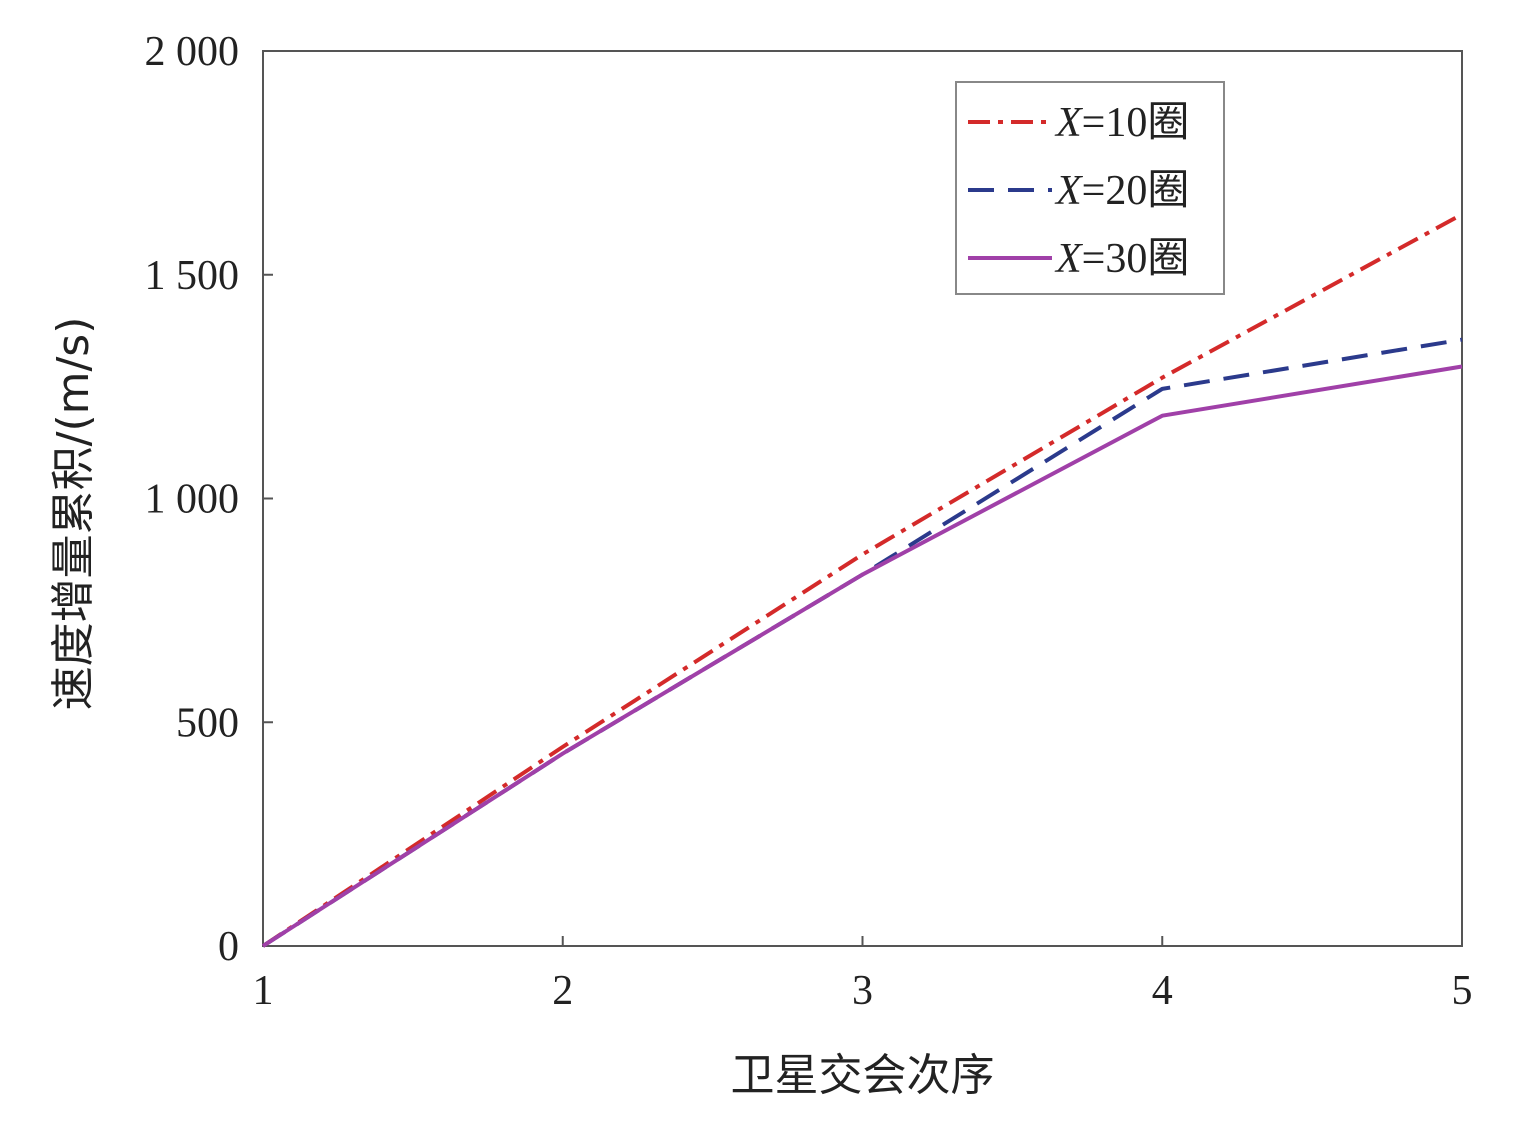 The image size is (1520, 1138). Describe the element at coordinates (192, 276) in the screenshot. I see `y-tick-label: 1 500` at that location.